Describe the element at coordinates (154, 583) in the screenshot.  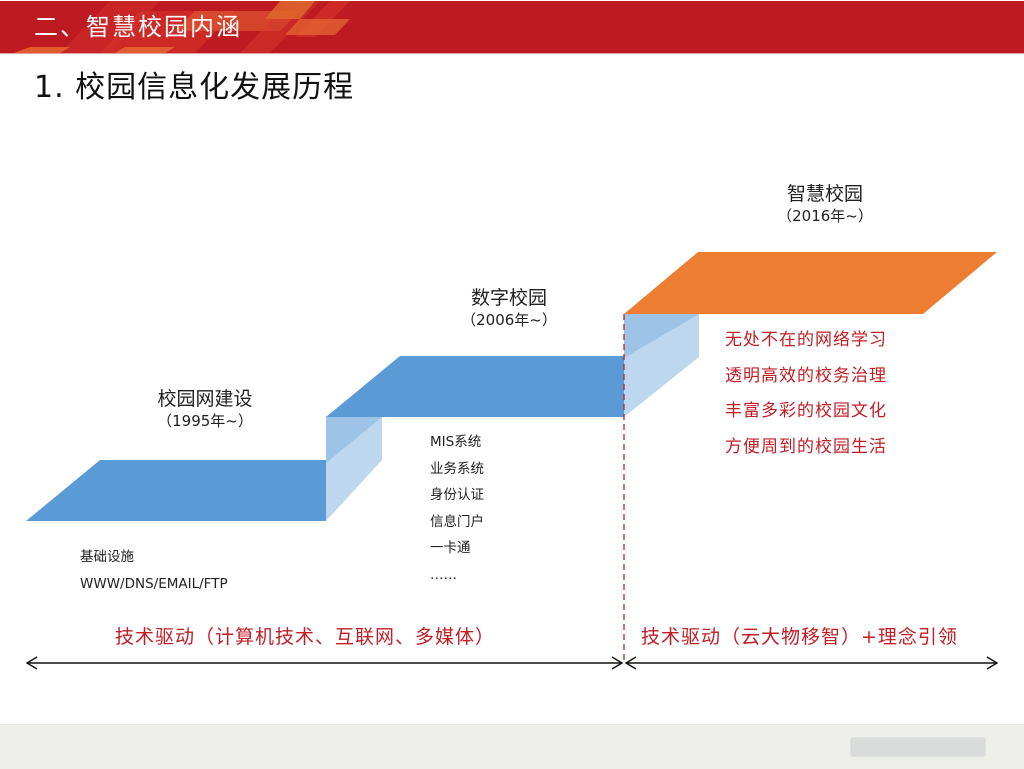
I see `stage-1-item: WWW/DNS/EMAIL/FTP` at that location.